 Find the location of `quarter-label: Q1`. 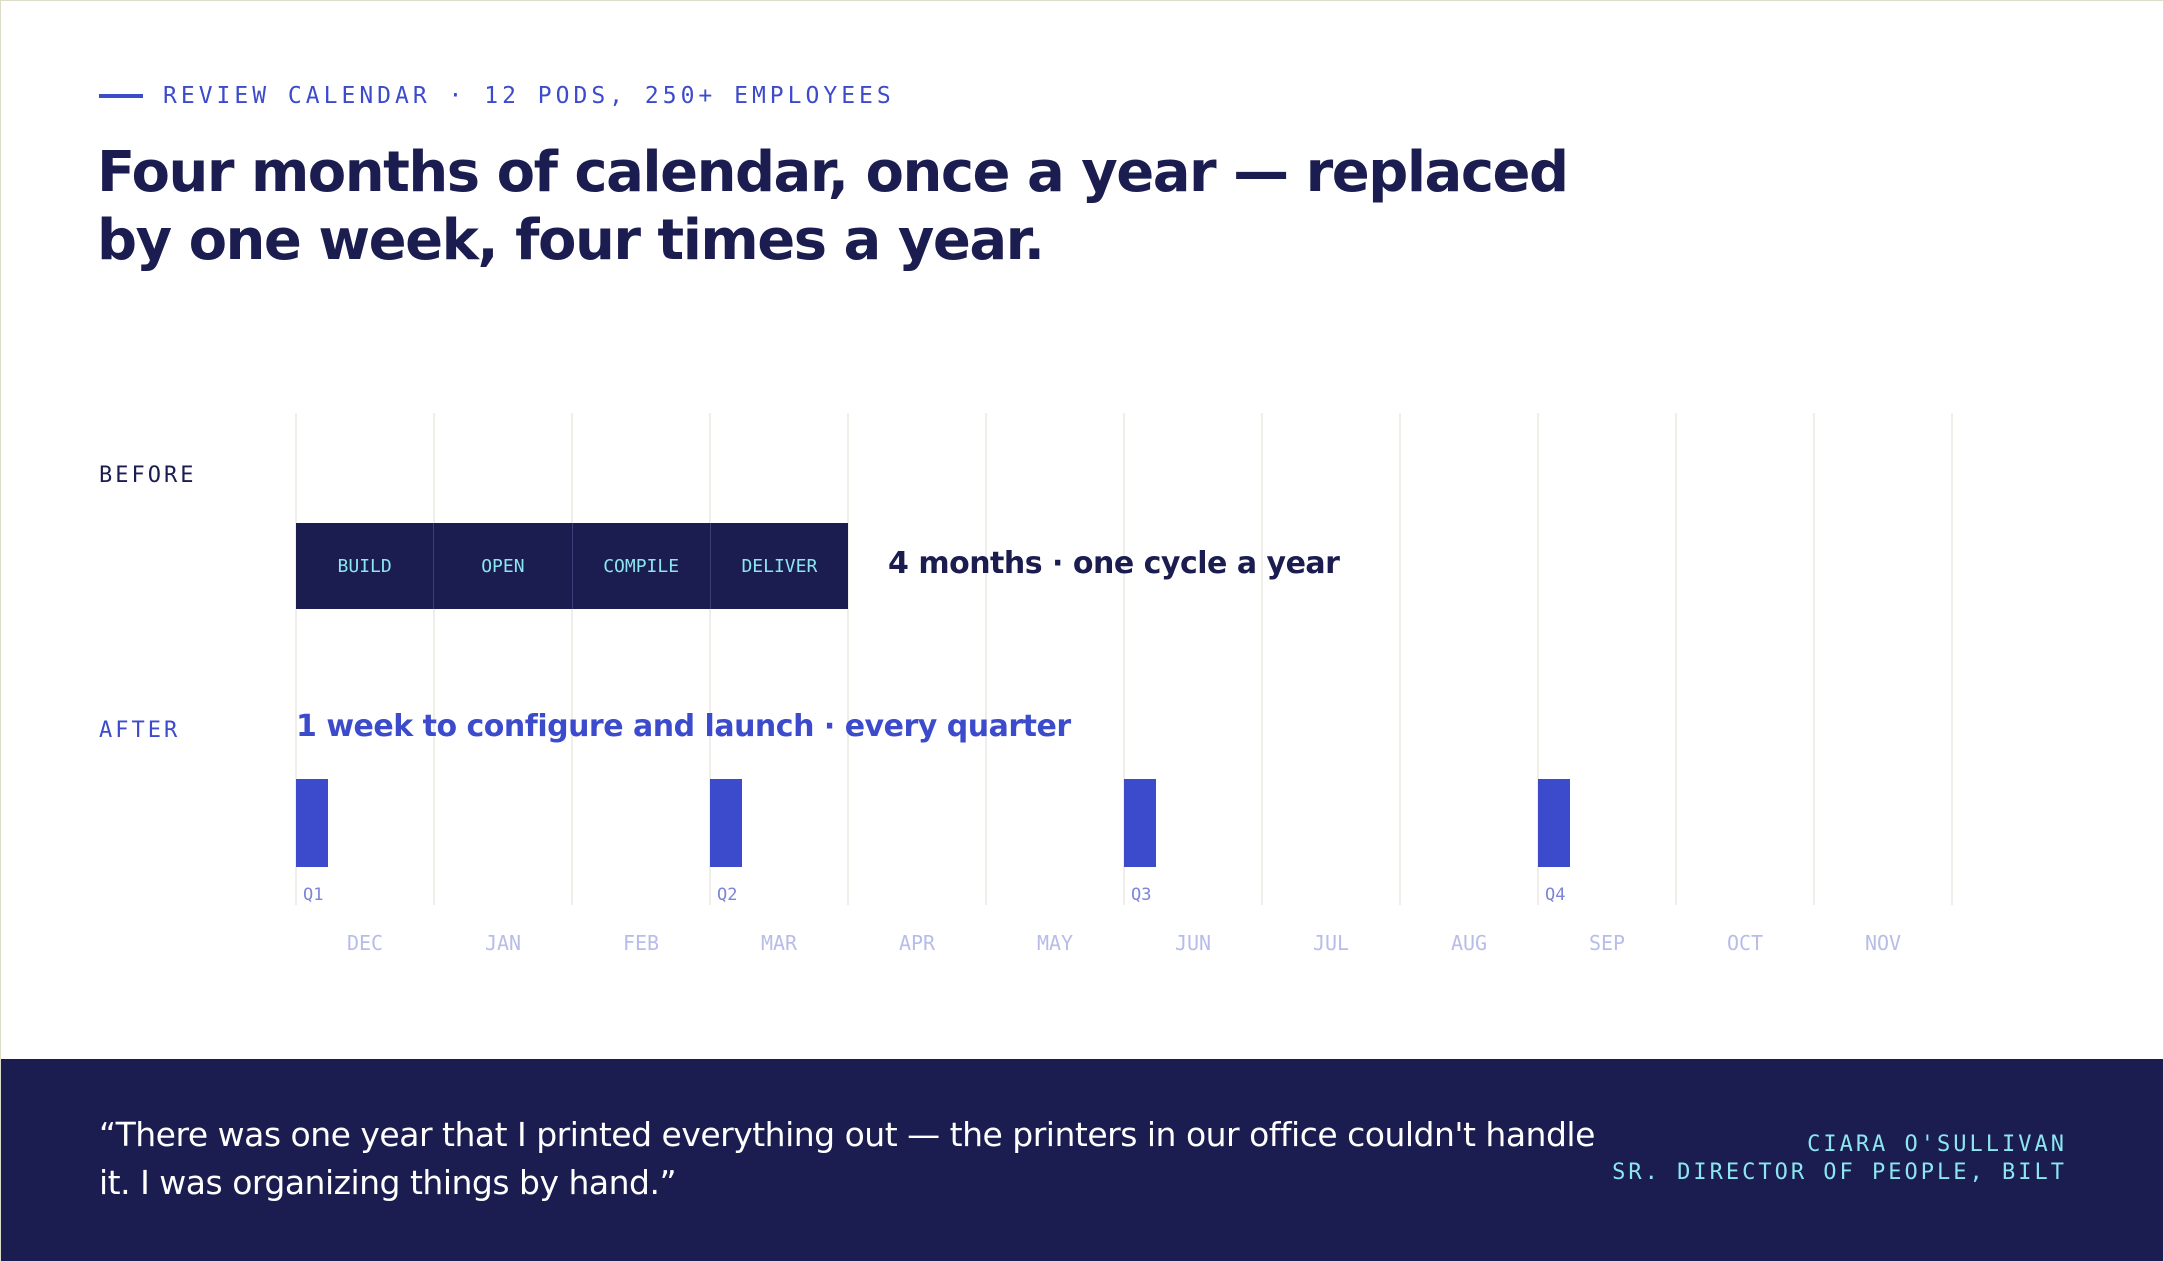

quarter-label: Q1 is located at coordinates (313, 895).